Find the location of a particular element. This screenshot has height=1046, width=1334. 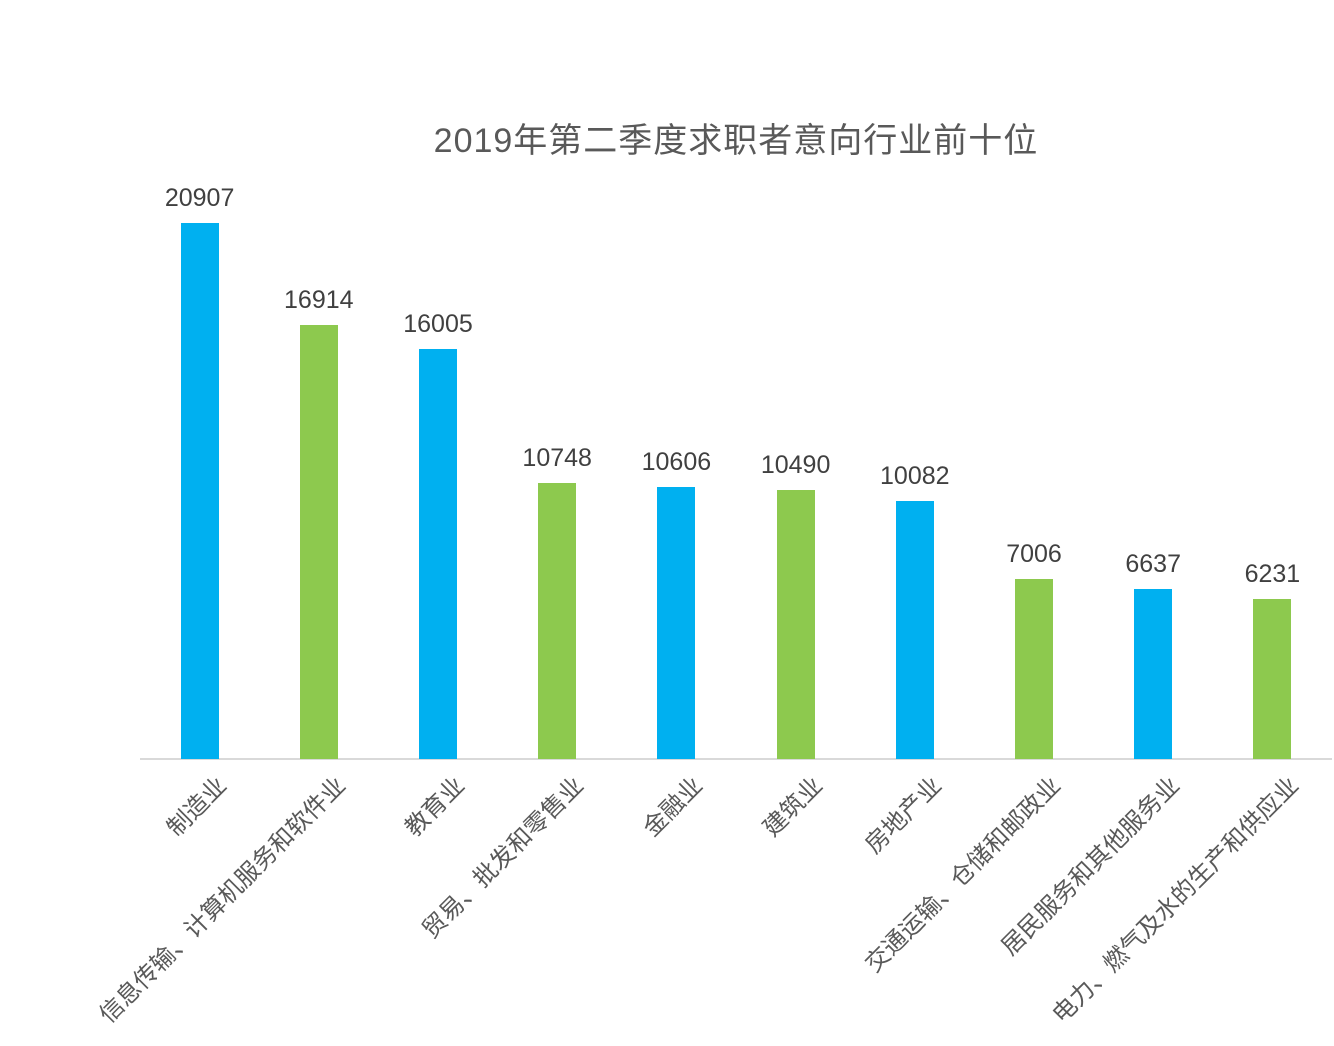

category-label-1: 制造业 is located at coordinates (196, 807).